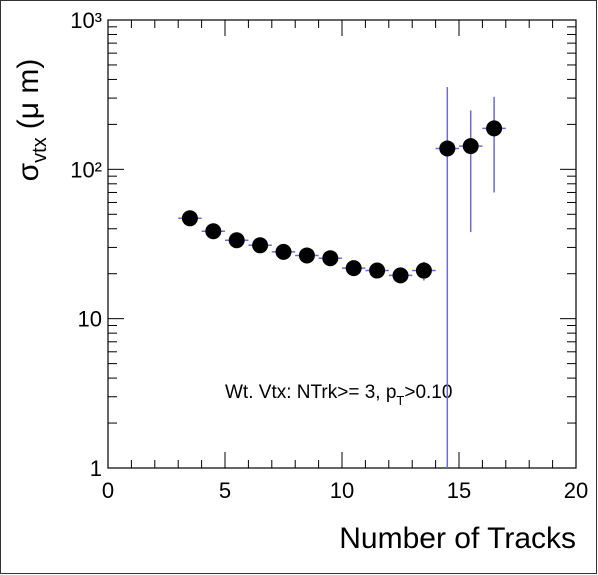  I want to click on x-tick-label: 10, so click(342, 490).